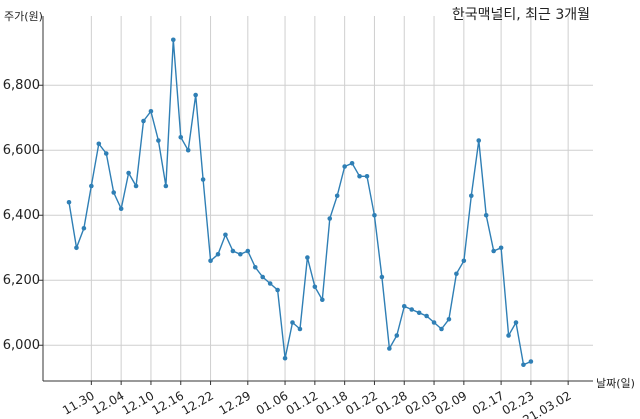  I want to click on x-tick-label: 02.09, so click(451, 402).